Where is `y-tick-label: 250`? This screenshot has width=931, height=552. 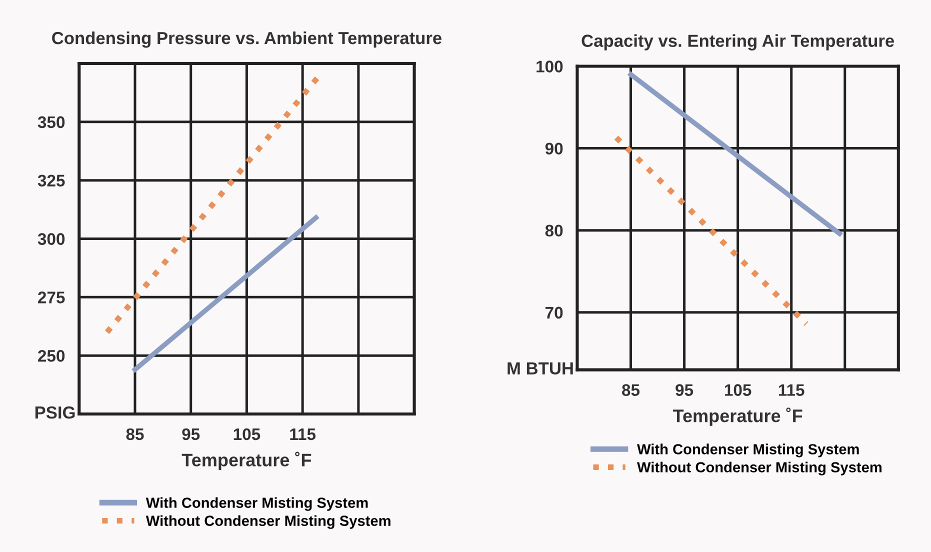 y-tick-label: 250 is located at coordinates (51, 356).